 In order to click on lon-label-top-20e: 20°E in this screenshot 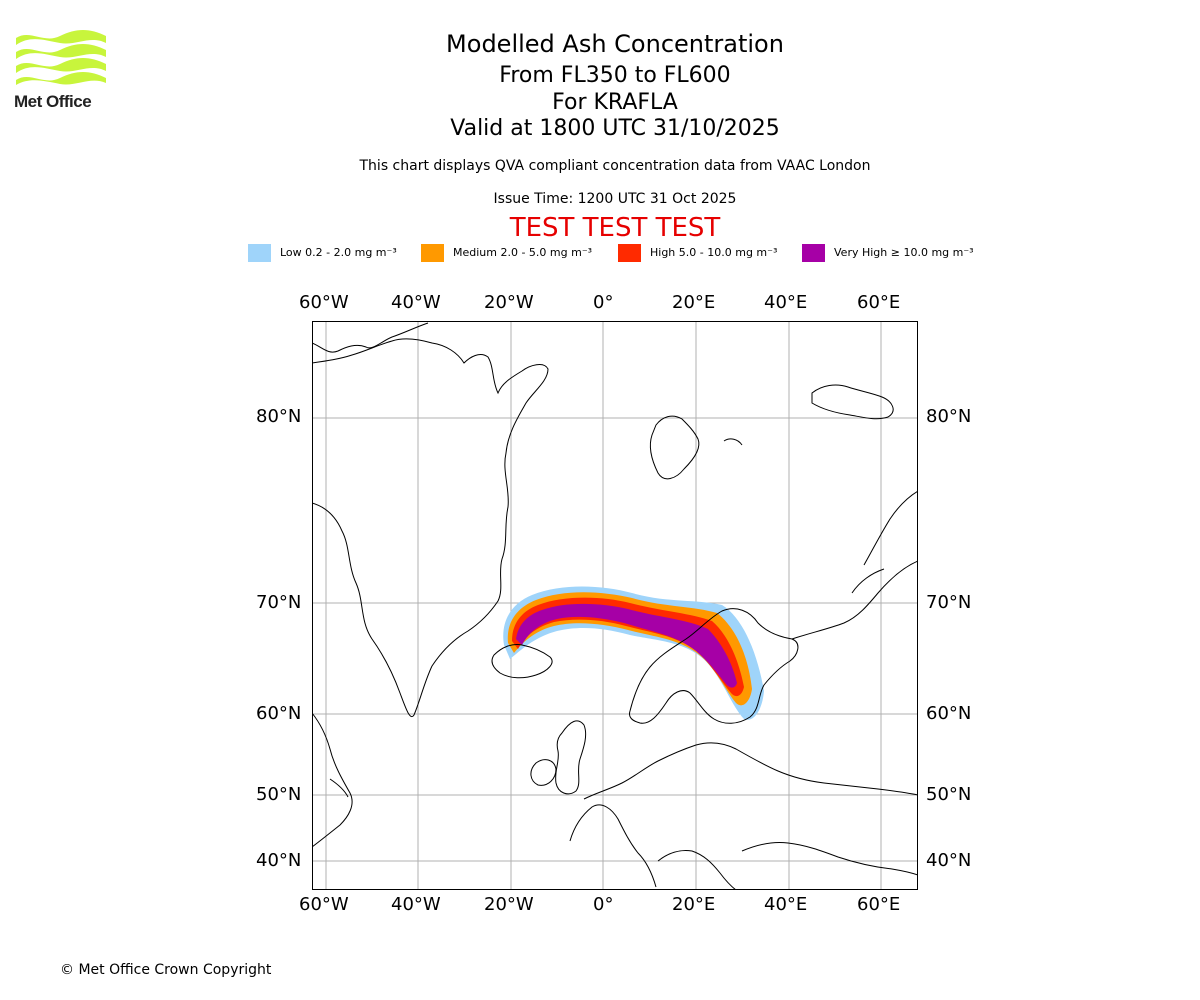, I will do `click(694, 302)`.